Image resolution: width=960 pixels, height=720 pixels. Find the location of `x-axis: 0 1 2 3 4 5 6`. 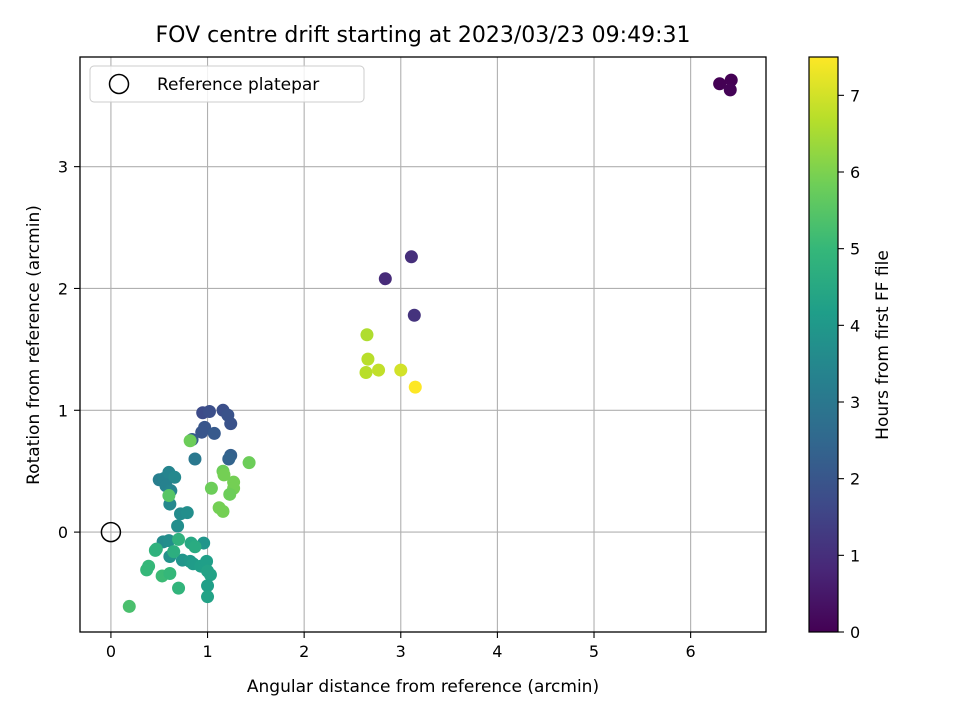

x-axis: 0 1 2 3 4 5 6 is located at coordinates (401, 646).